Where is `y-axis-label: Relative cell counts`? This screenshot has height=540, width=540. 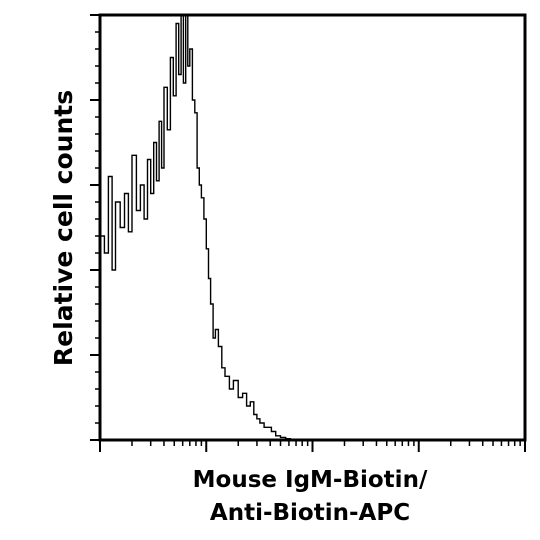 y-axis-label: Relative cell counts is located at coordinates (63, 228).